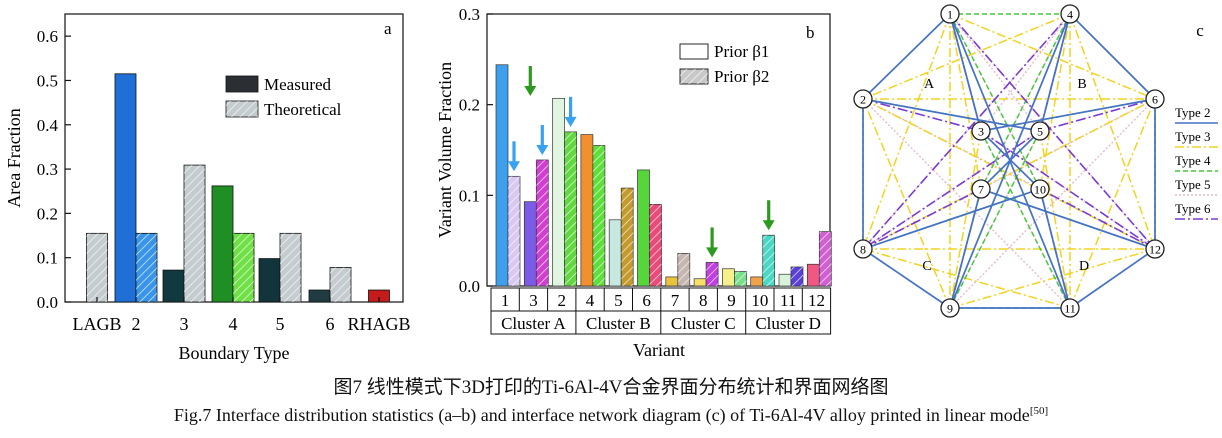 This screenshot has width=1222, height=438. I want to click on panel-a-xtick-label: 2, so click(136, 324).